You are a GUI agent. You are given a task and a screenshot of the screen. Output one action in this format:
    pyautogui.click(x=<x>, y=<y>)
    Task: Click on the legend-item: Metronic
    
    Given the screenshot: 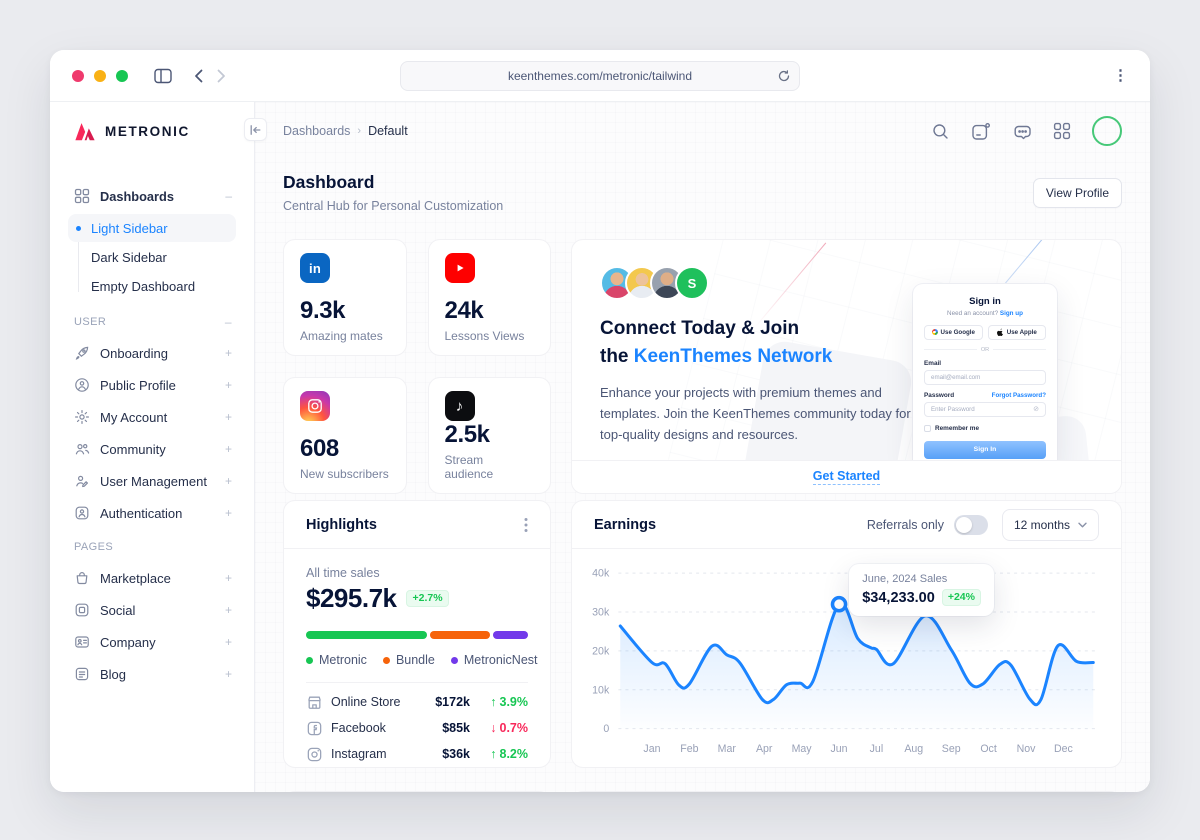 What is the action you would take?
    pyautogui.click(x=336, y=660)
    